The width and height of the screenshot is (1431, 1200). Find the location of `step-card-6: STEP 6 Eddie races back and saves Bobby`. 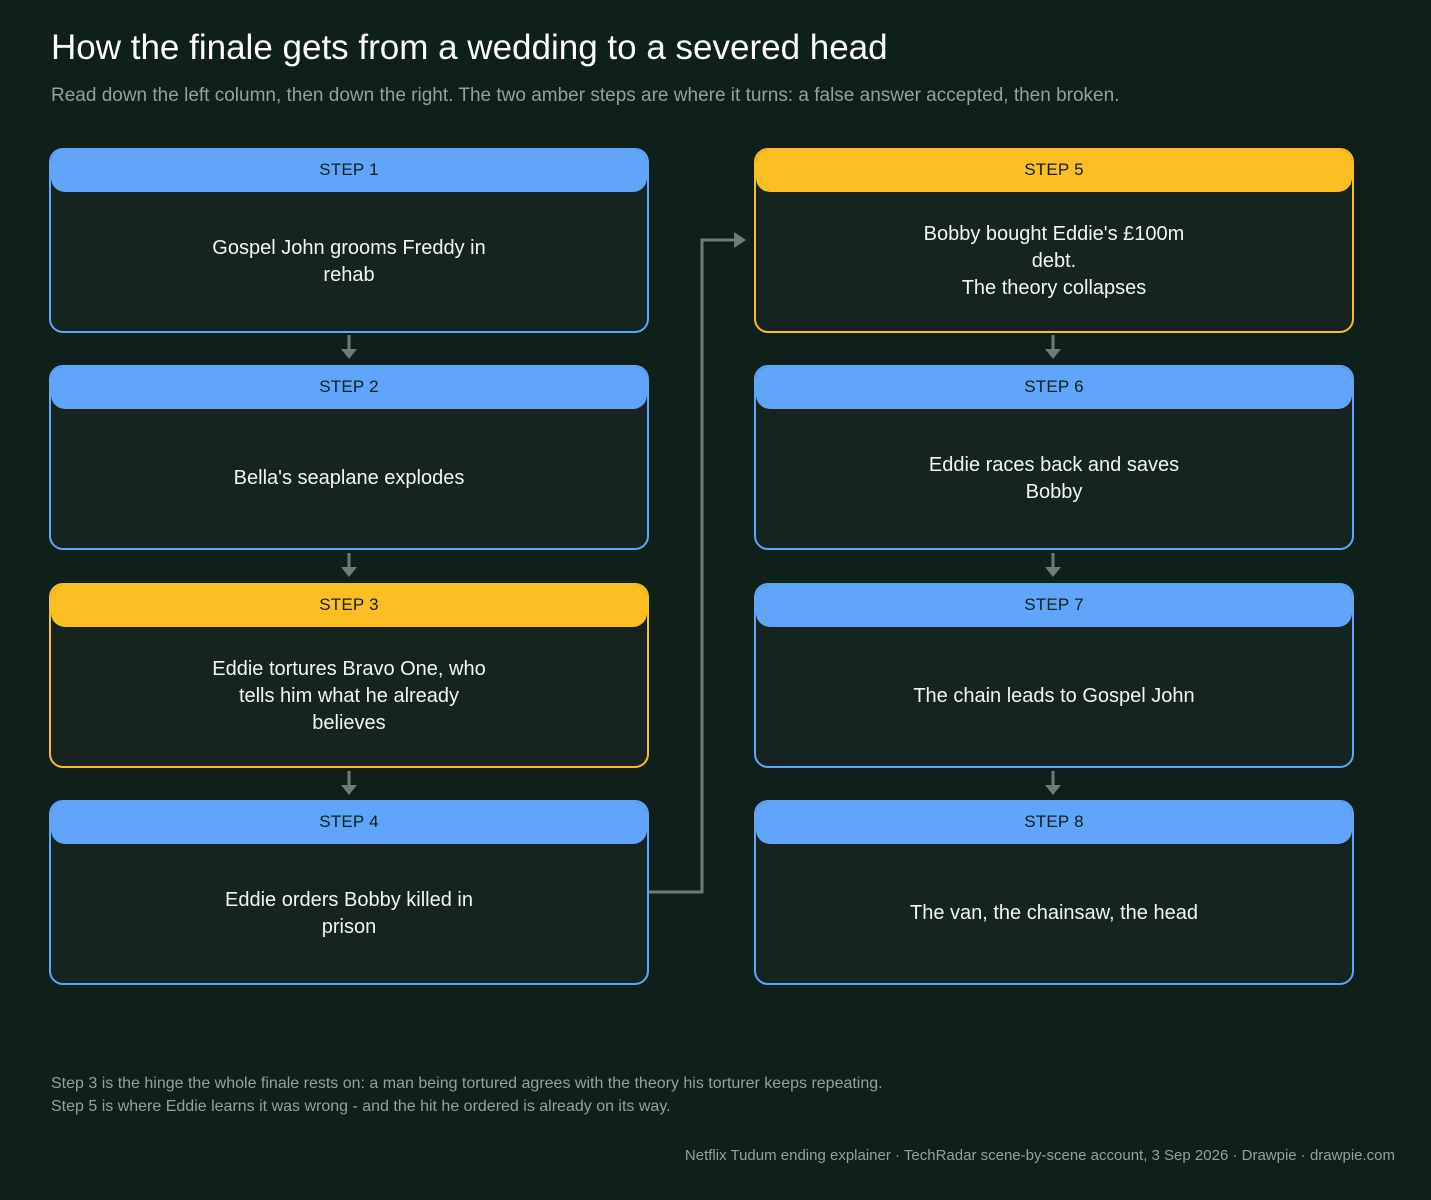

step-card-6: STEP 6 Eddie races back and saves Bobby is located at coordinates (1054, 457).